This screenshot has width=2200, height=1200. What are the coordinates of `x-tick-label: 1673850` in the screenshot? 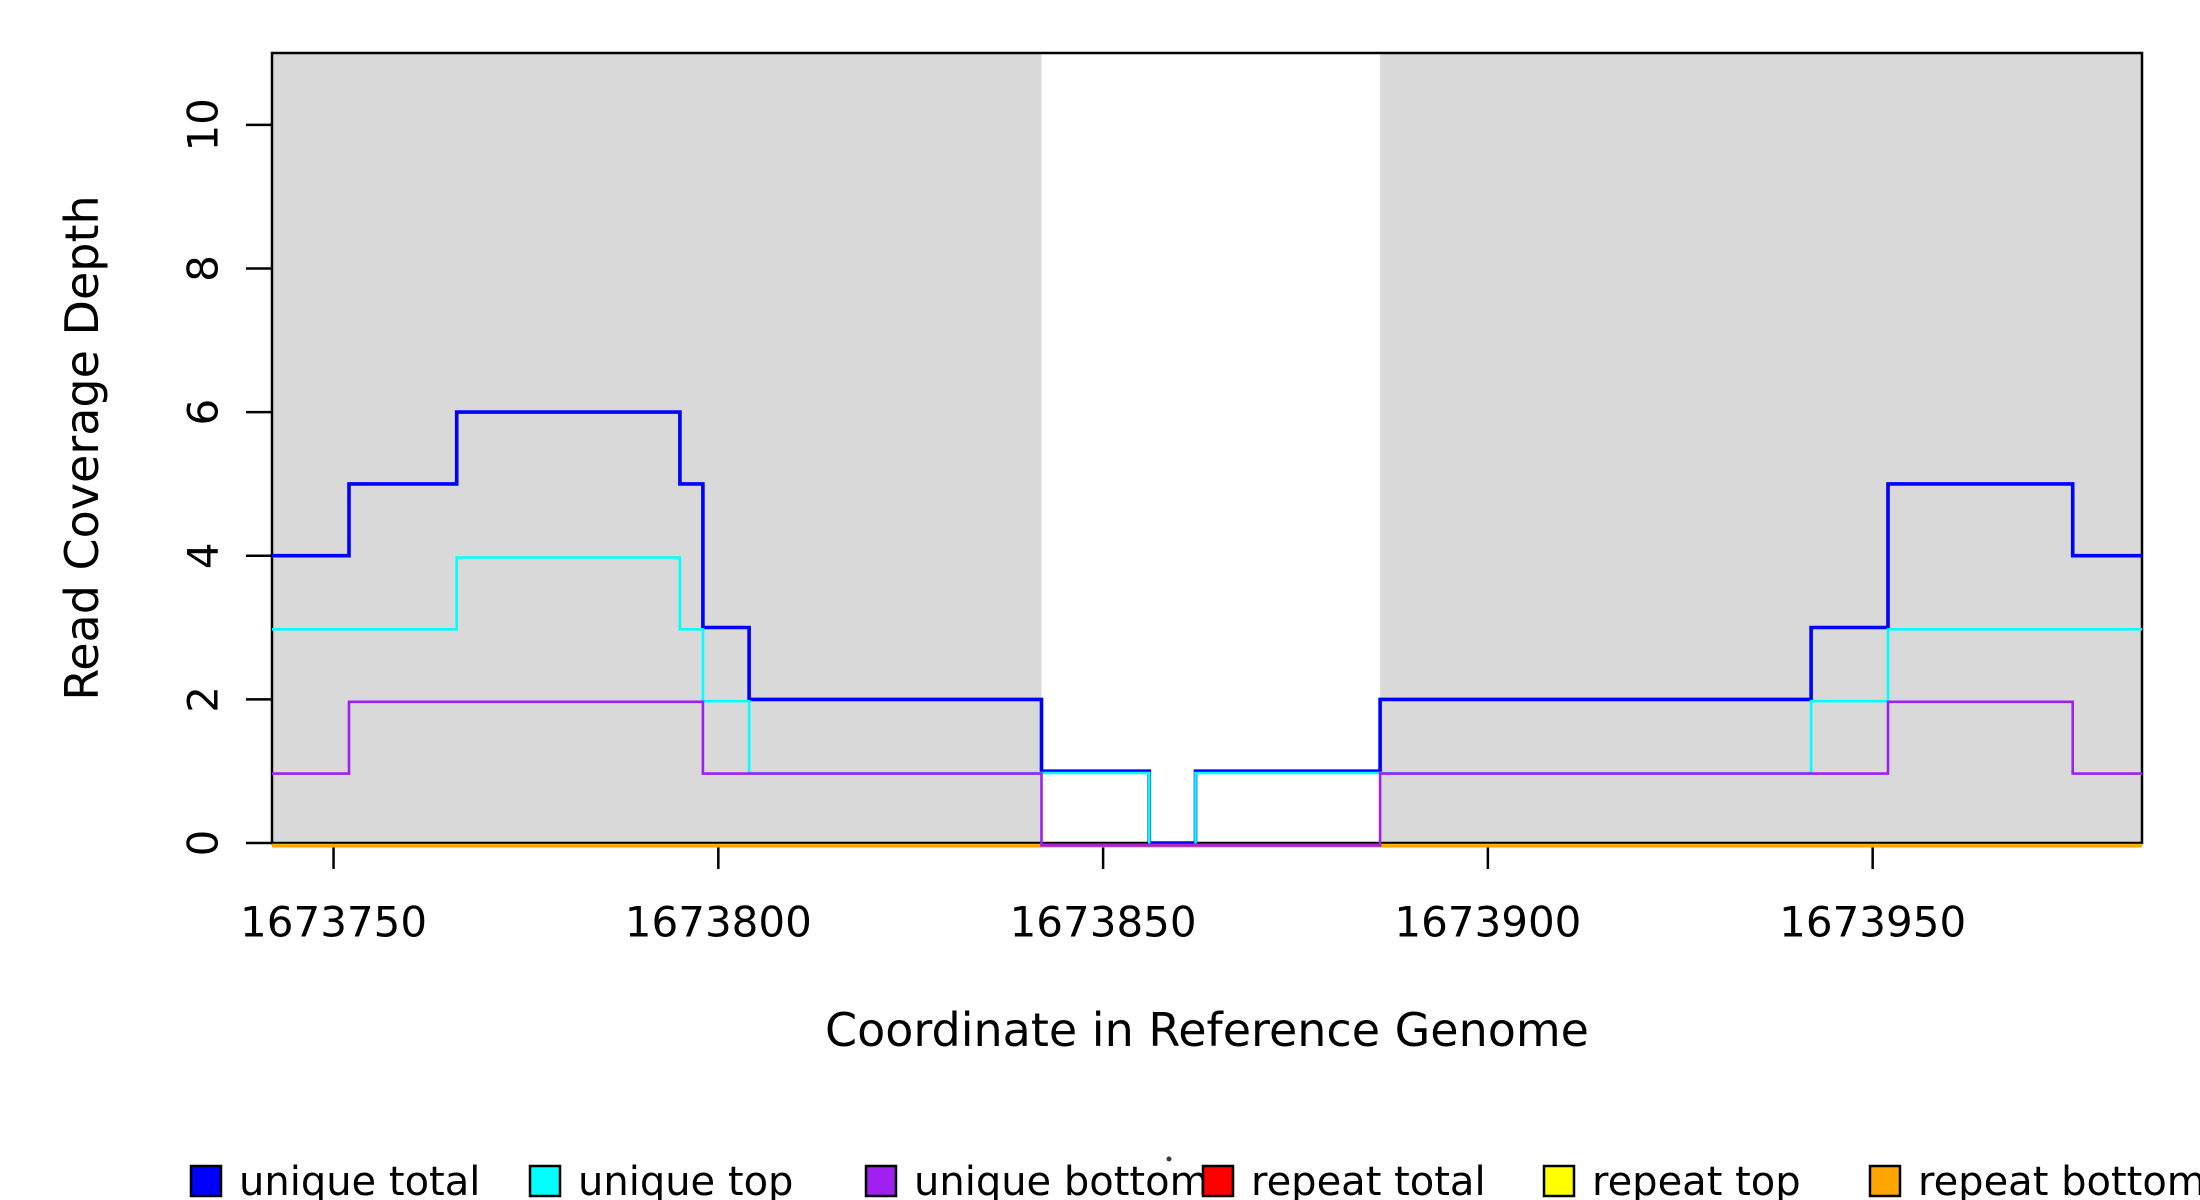 It's located at (1103, 922).